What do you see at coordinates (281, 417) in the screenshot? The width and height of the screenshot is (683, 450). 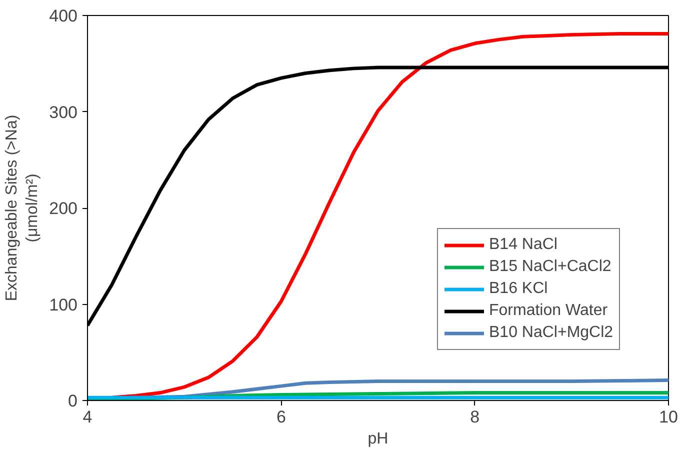 I see `x-tick-label: 6` at bounding box center [281, 417].